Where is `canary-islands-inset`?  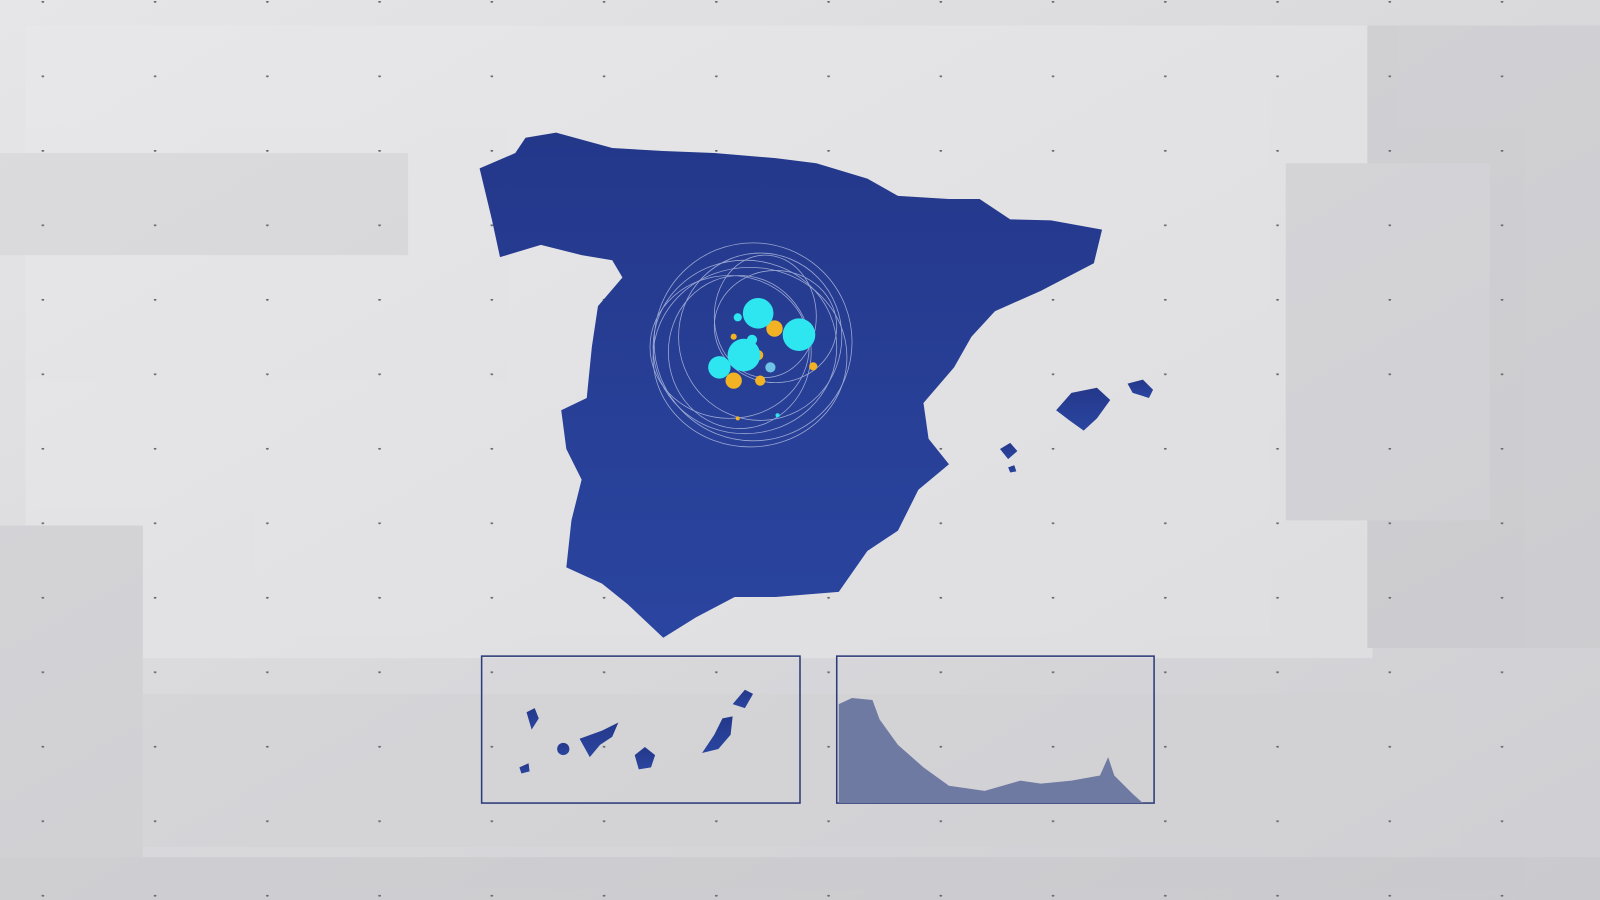
canary-islands-inset is located at coordinates (640, 729).